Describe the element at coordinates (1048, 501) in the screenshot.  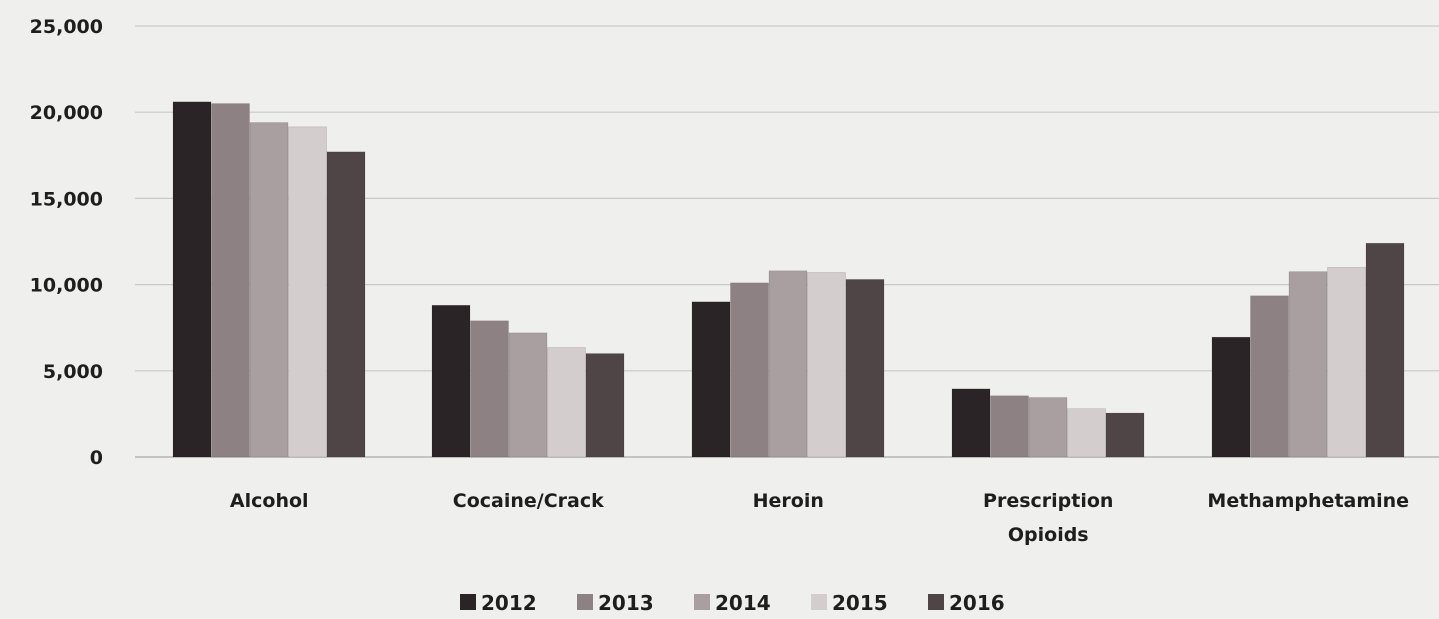
I see `category-label: Prescription` at that location.